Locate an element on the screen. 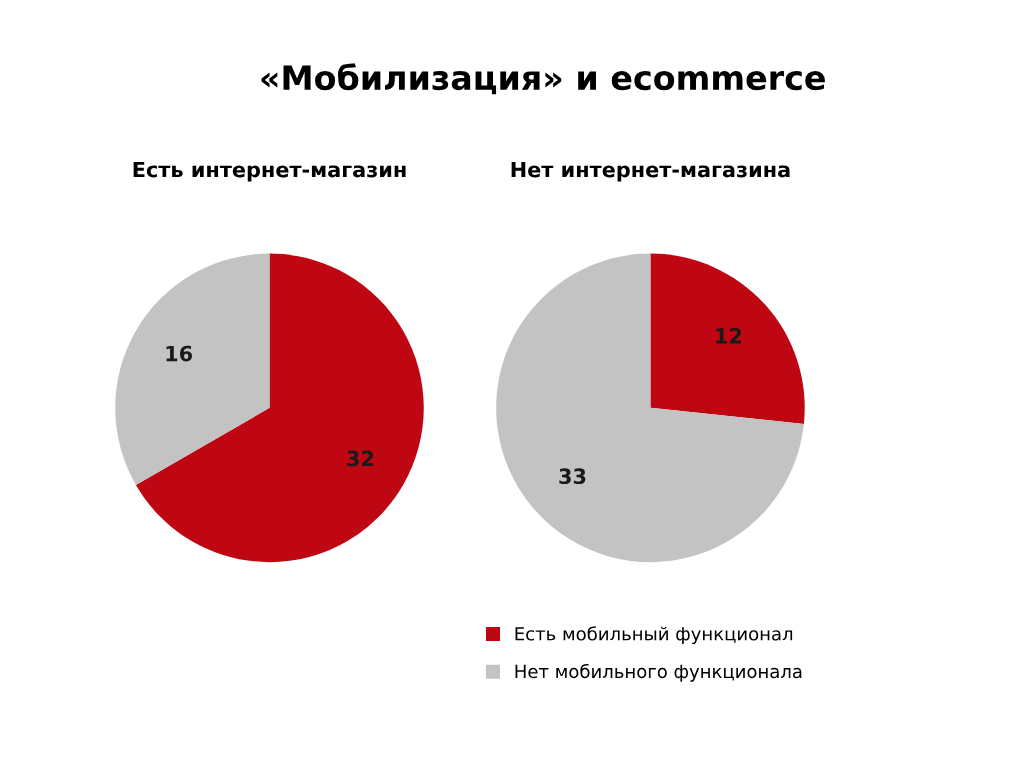 The height and width of the screenshot is (767, 1024). data-label: 32 is located at coordinates (360, 458).